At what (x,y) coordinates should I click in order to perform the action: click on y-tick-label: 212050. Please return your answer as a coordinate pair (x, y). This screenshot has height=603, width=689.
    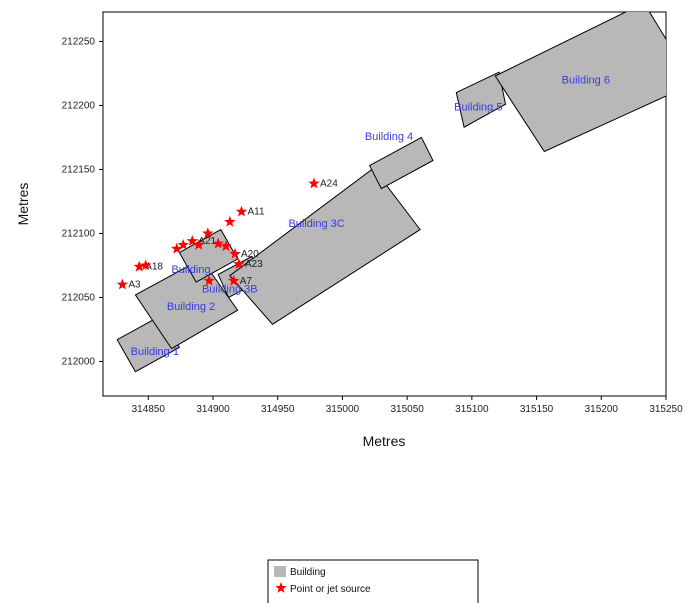
    Looking at the image, I should click on (79, 297).